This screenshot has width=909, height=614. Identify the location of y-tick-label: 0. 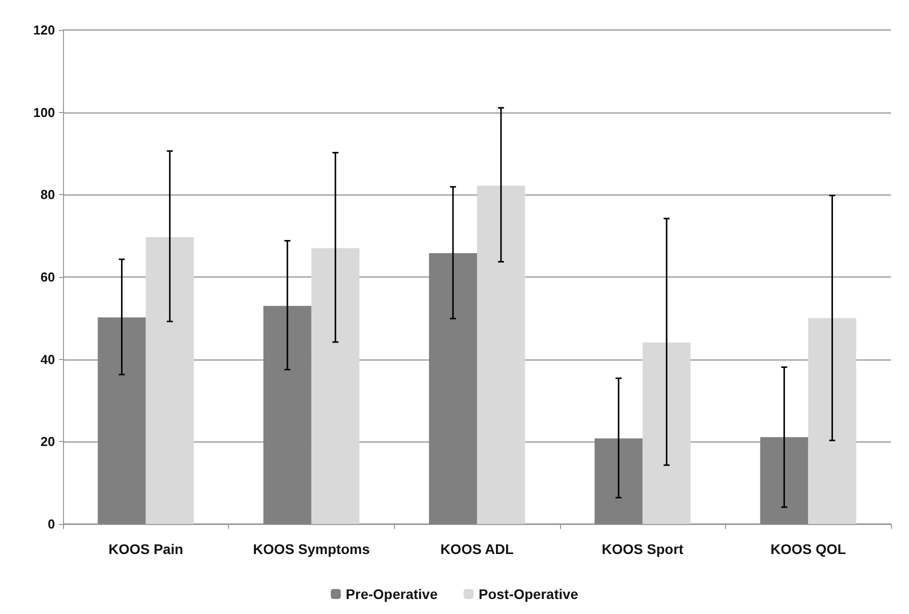
(51, 524).